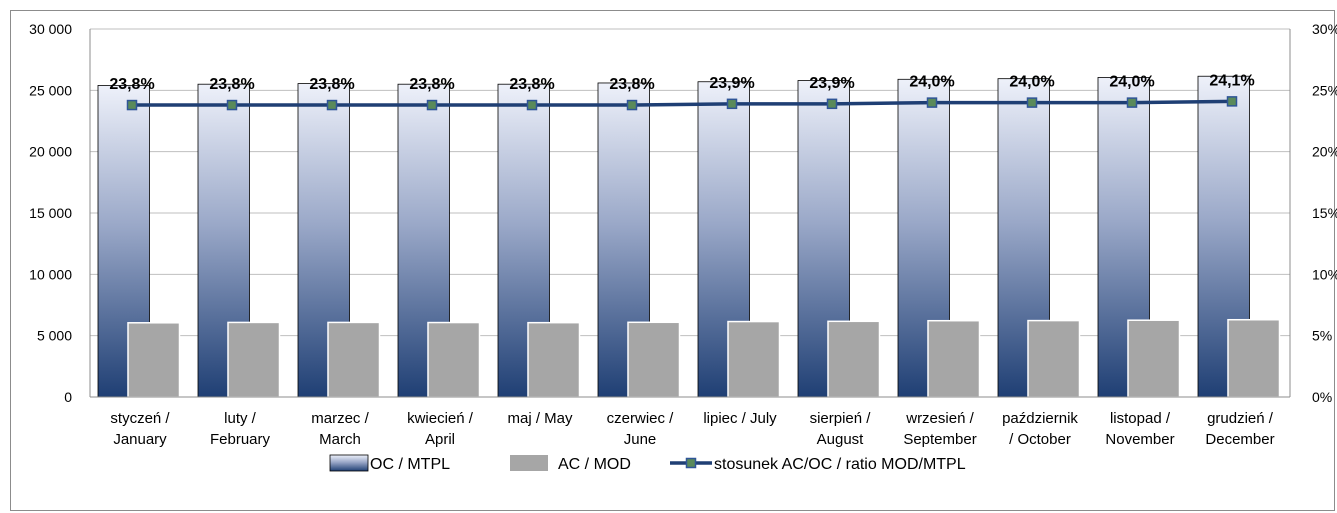 The image size is (1337, 513). I want to click on y2-tick-label: 5%, so click(1322, 336).